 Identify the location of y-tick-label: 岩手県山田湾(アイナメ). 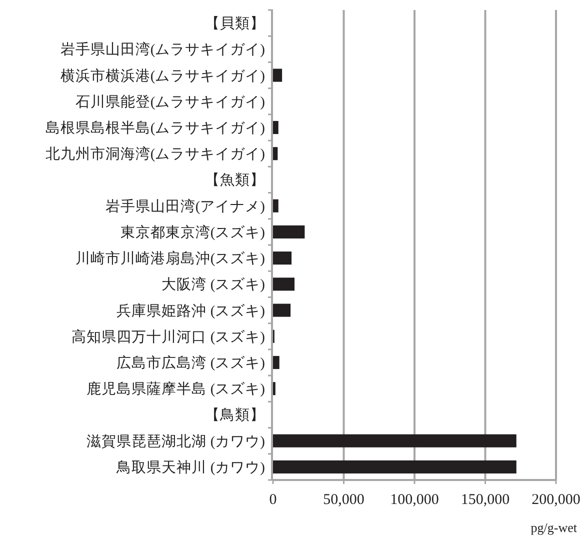
(185, 206).